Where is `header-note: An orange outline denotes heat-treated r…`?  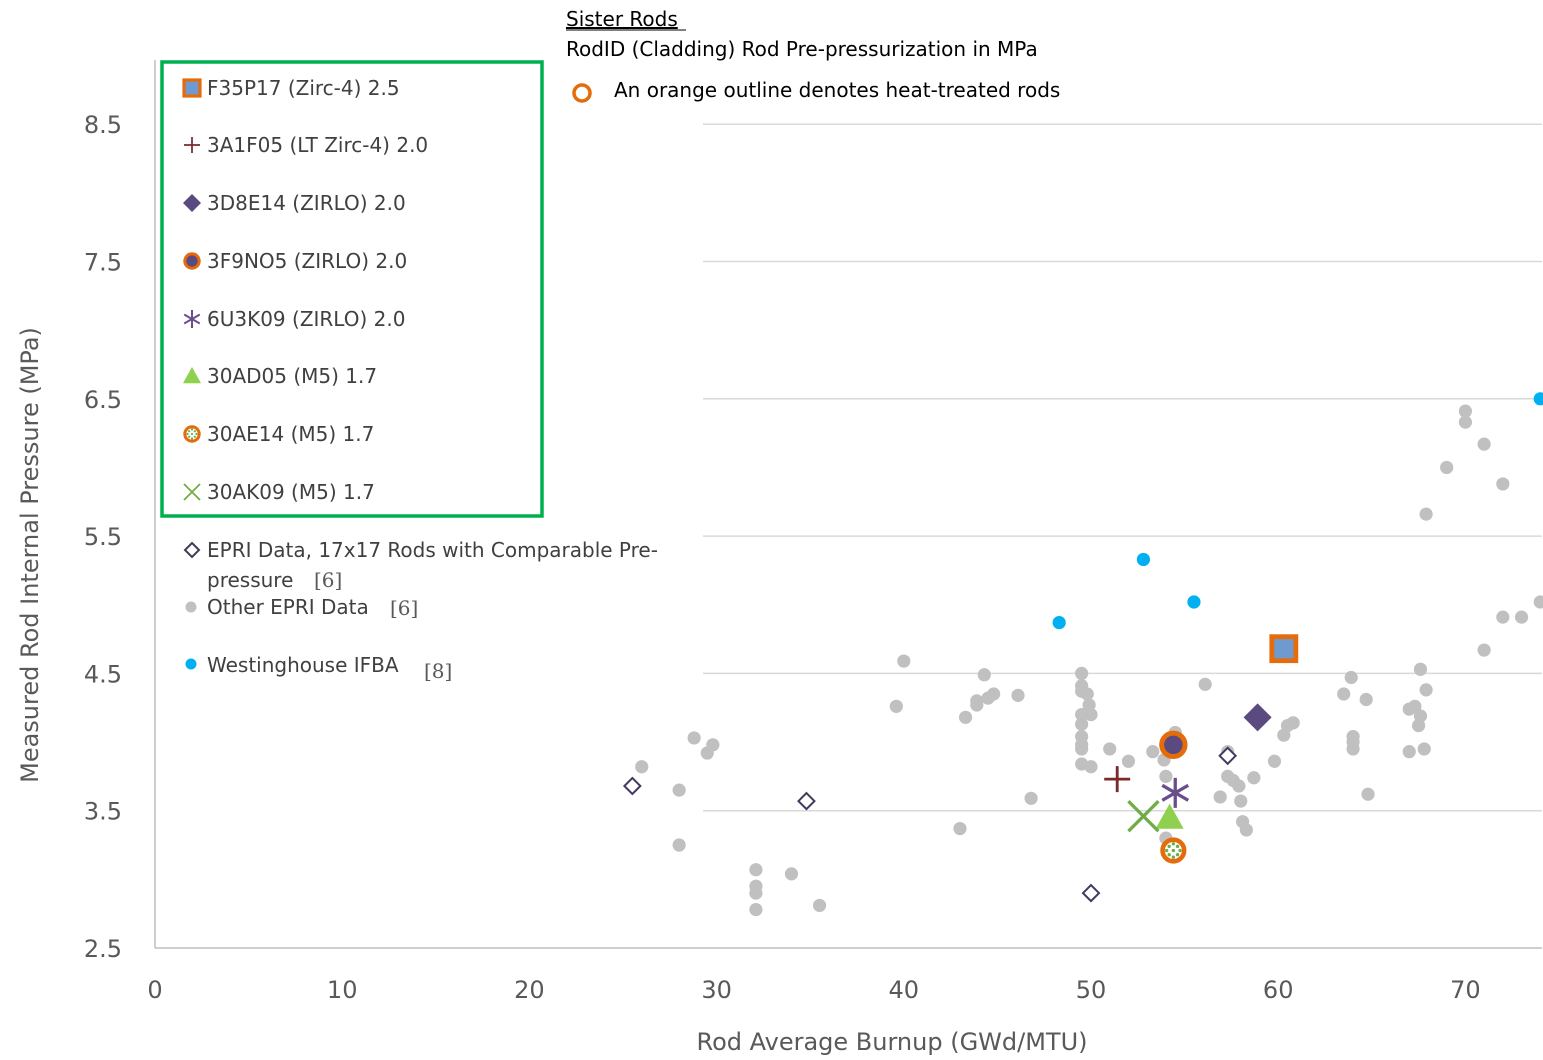
header-note: An orange outline denotes heat-treated r… is located at coordinates (837, 90).